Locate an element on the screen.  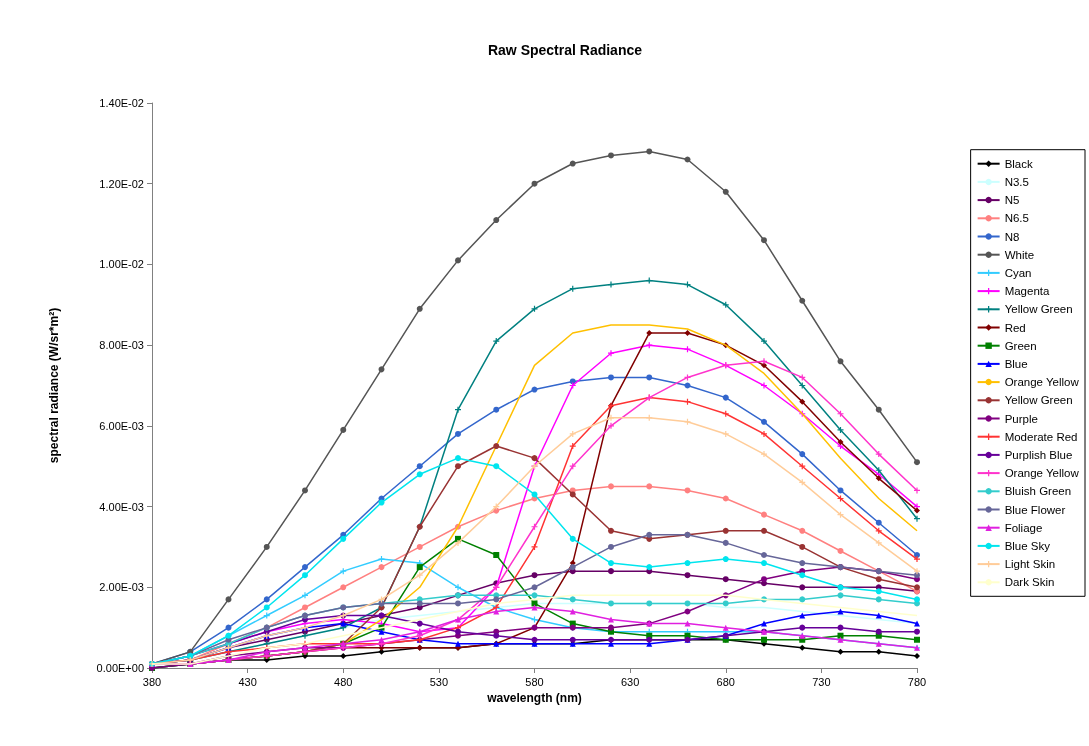
legend-label: Light Skin is located at coordinates (1030, 564).